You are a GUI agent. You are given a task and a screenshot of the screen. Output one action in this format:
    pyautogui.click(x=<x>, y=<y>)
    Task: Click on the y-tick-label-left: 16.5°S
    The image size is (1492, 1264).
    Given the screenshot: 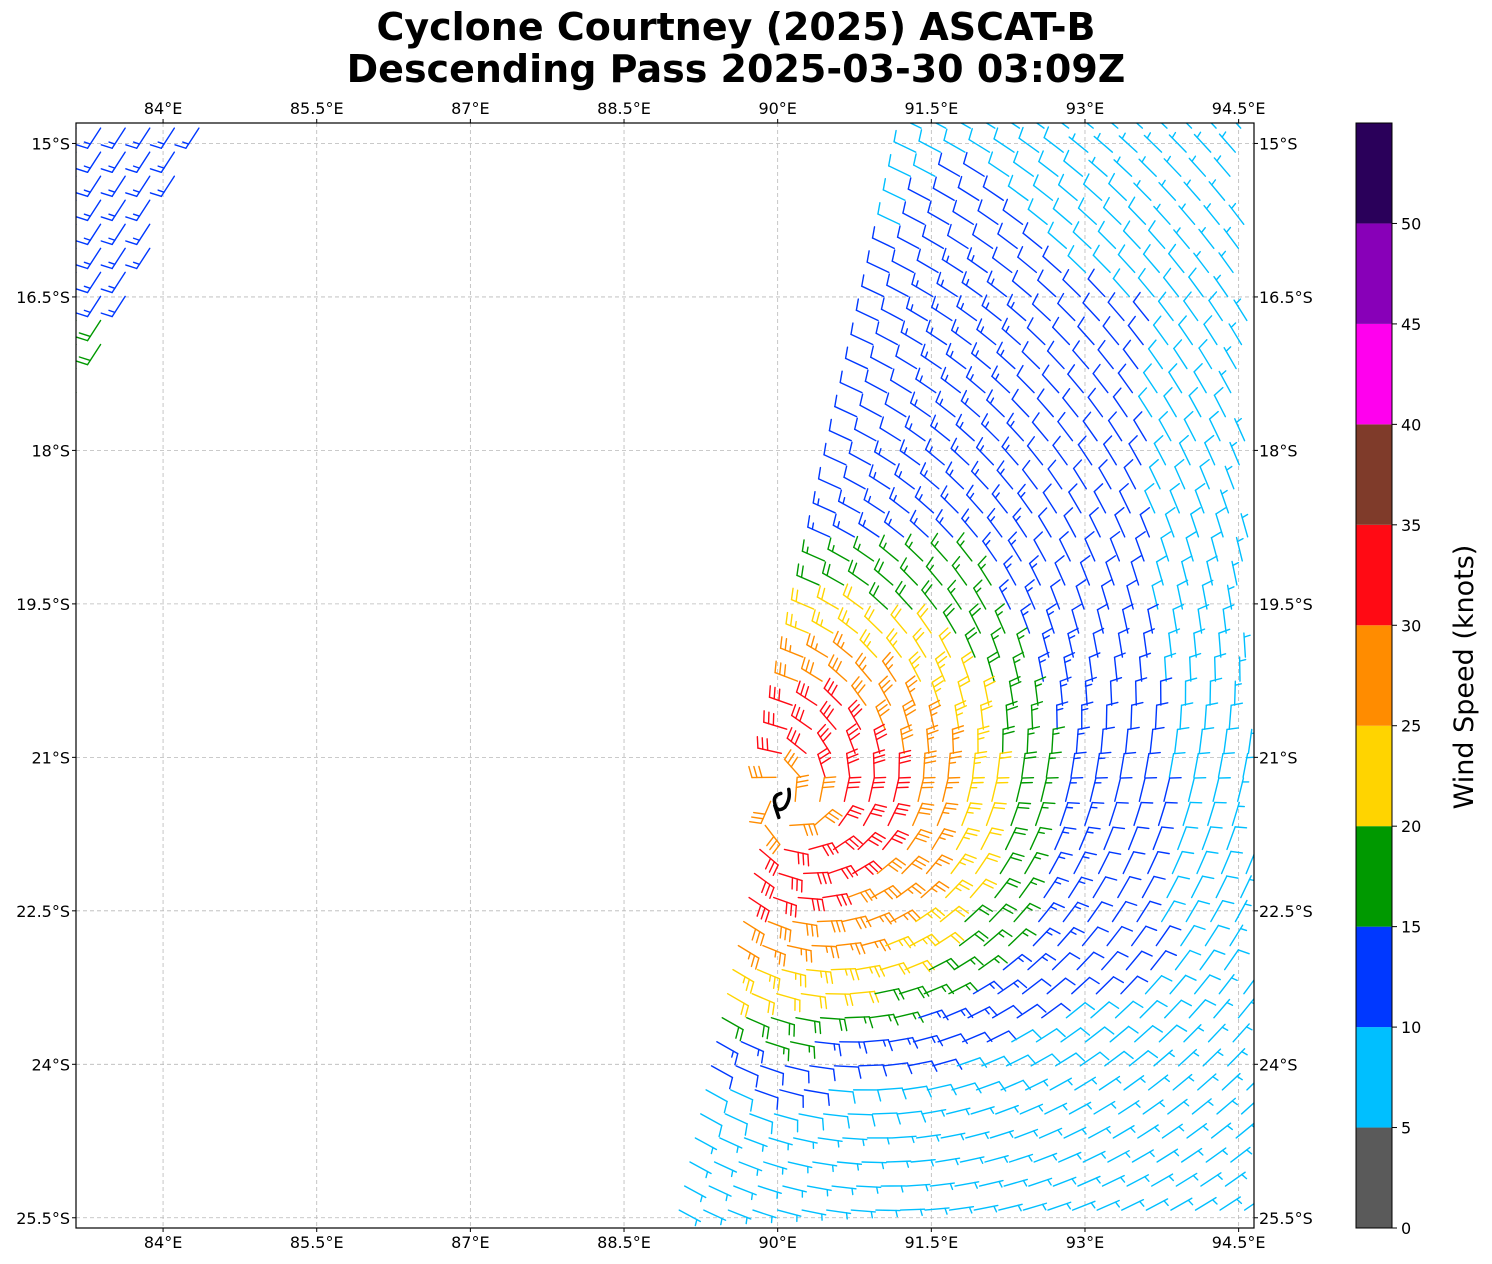 What is the action you would take?
    pyautogui.click(x=43, y=297)
    